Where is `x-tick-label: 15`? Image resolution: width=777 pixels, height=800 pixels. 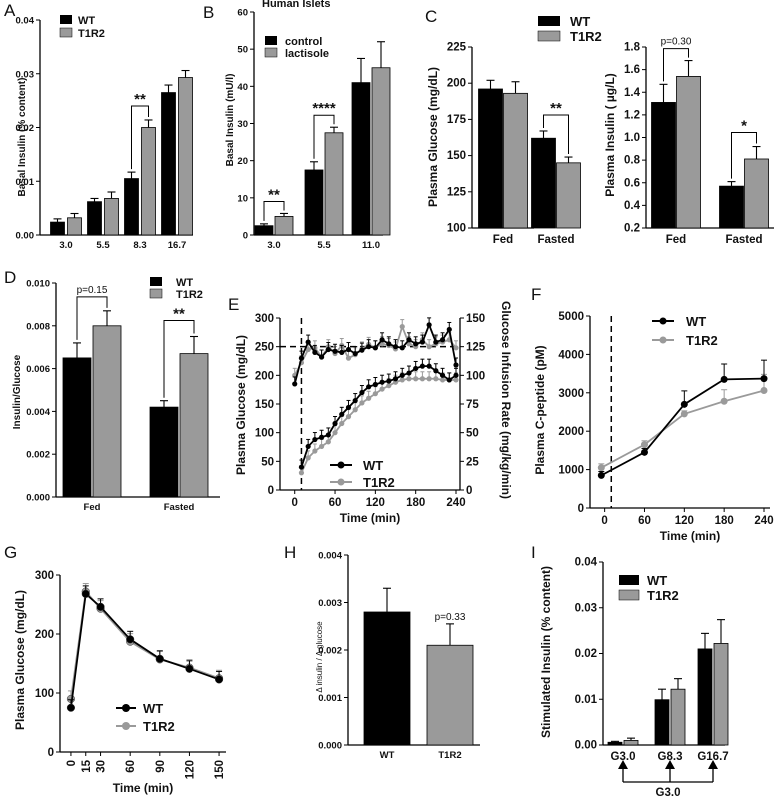 x-tick-label: 15 is located at coordinates (87, 765).